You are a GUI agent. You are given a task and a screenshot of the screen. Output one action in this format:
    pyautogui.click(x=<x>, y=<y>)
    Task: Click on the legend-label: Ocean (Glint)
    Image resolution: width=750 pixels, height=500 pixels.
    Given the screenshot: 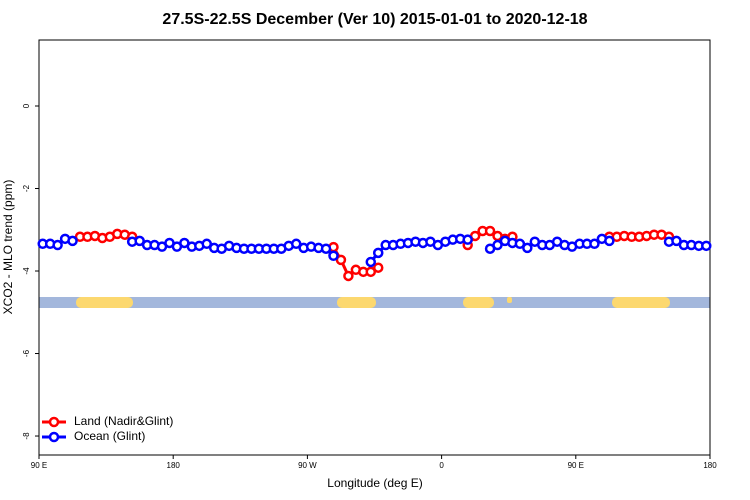 What is the action you would take?
    pyautogui.click(x=109, y=436)
    